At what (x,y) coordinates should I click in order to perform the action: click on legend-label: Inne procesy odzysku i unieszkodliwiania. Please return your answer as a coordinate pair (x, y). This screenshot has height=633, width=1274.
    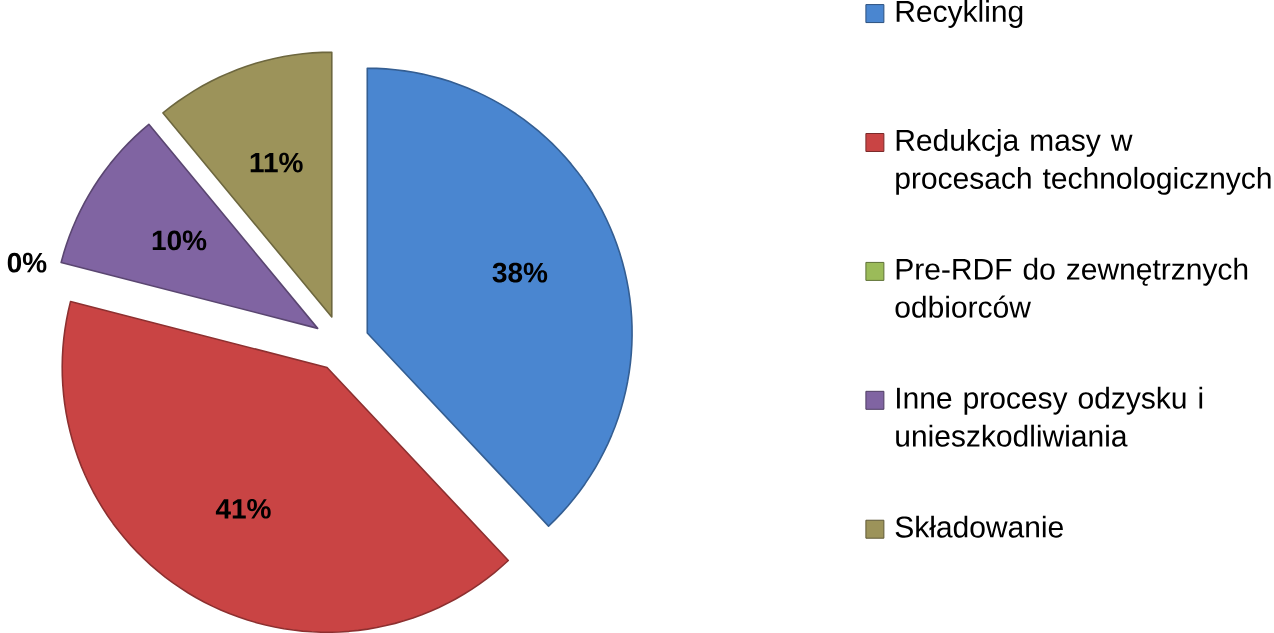
    Looking at the image, I should click on (1049, 416).